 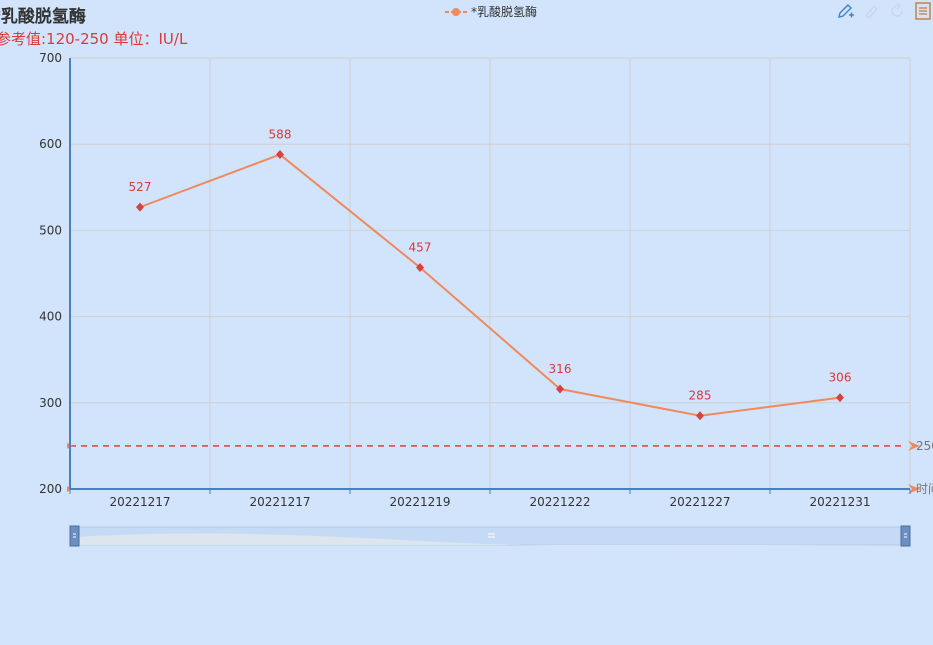 What do you see at coordinates (420, 247) in the screenshot?
I see `data-label: 457` at bounding box center [420, 247].